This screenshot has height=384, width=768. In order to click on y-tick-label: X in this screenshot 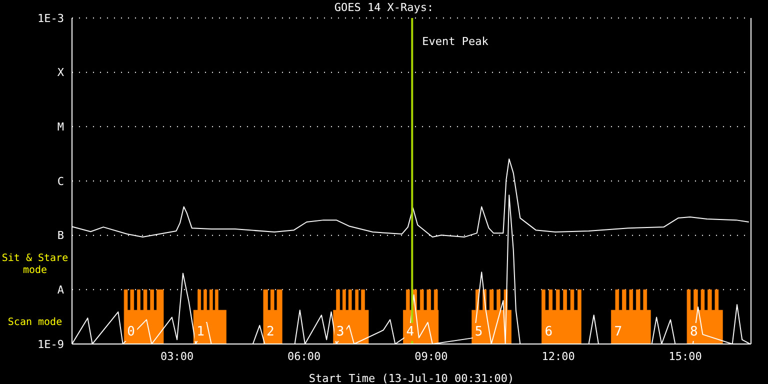, I will do `click(60, 73)`.